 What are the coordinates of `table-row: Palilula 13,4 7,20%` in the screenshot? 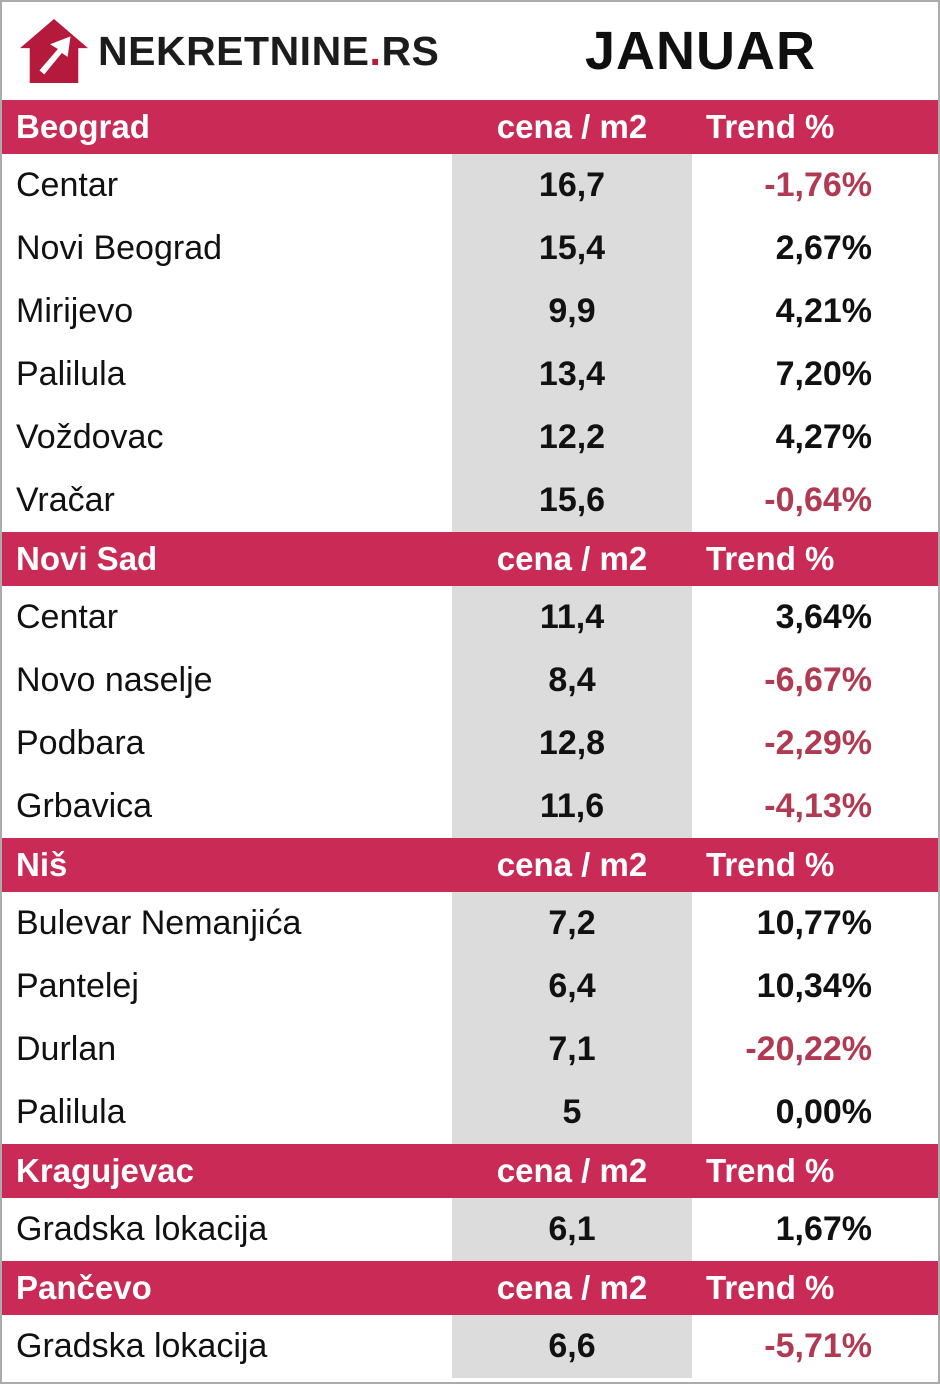 It's located at (470, 374).